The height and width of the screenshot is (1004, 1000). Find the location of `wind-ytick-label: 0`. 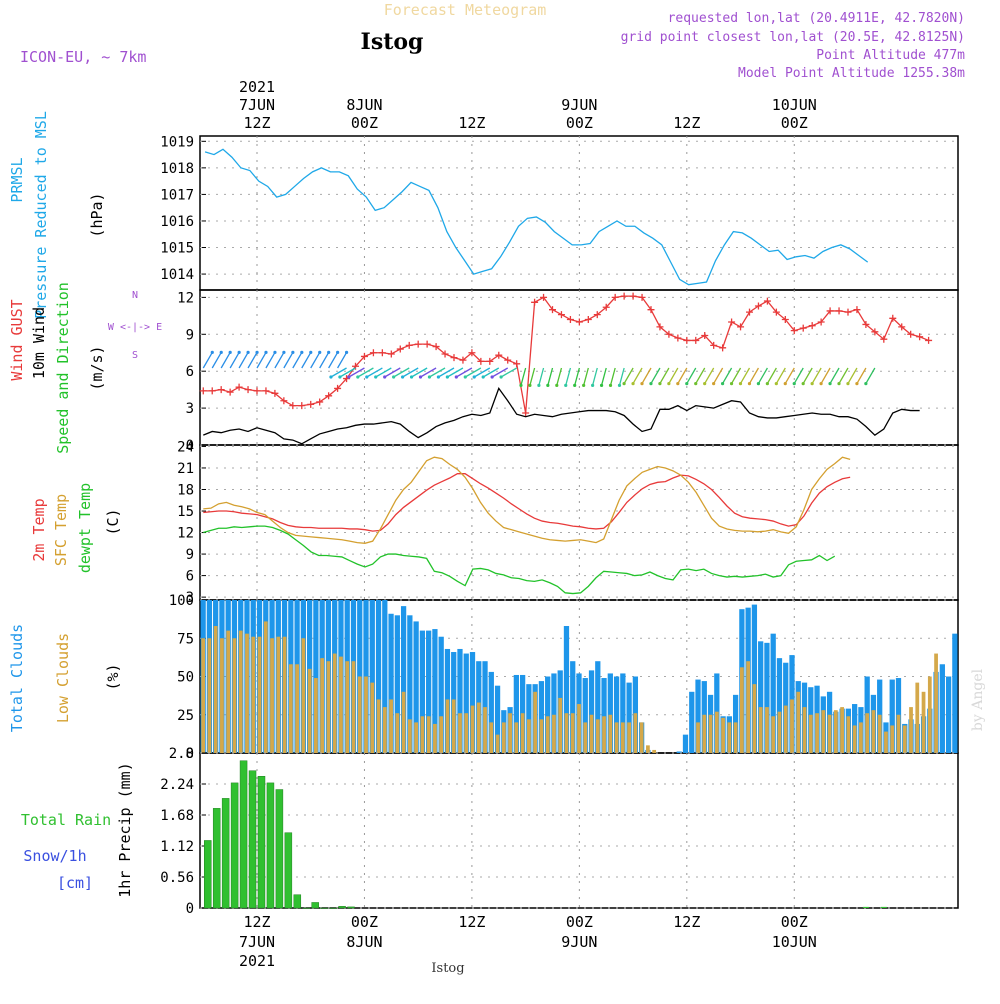

wind-ytick-label: 0 is located at coordinates (190, 446).